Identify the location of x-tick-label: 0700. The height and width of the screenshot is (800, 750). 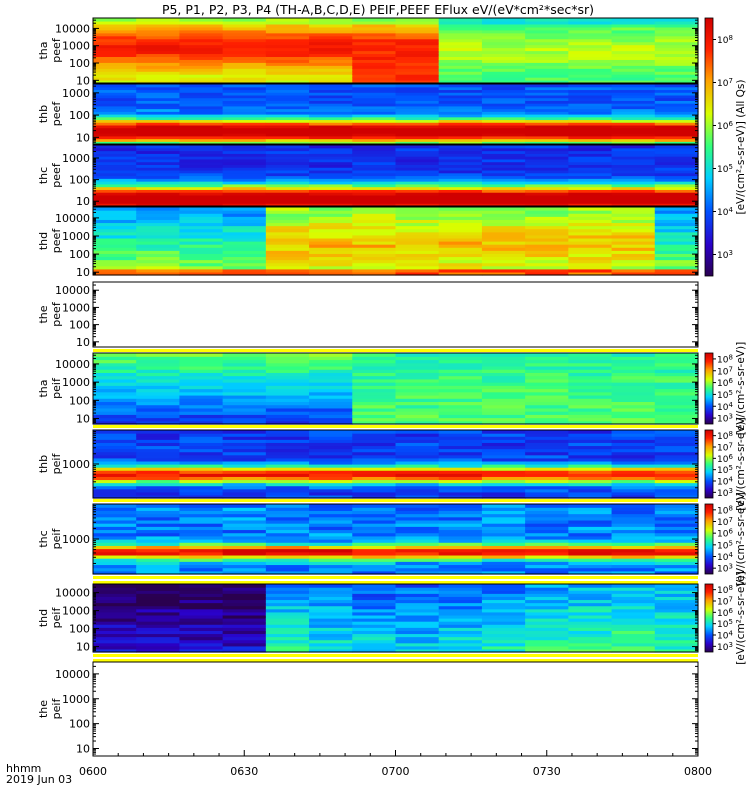
(396, 771).